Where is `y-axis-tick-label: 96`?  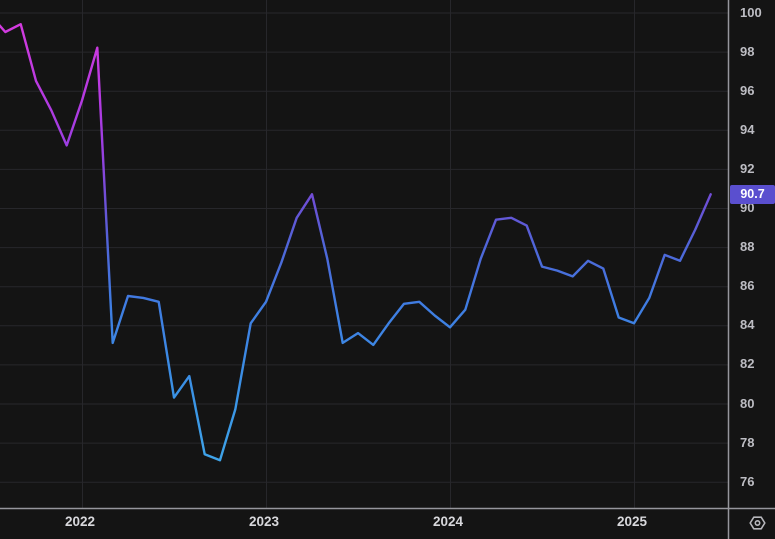
y-axis-tick-label: 96 is located at coordinates (747, 90).